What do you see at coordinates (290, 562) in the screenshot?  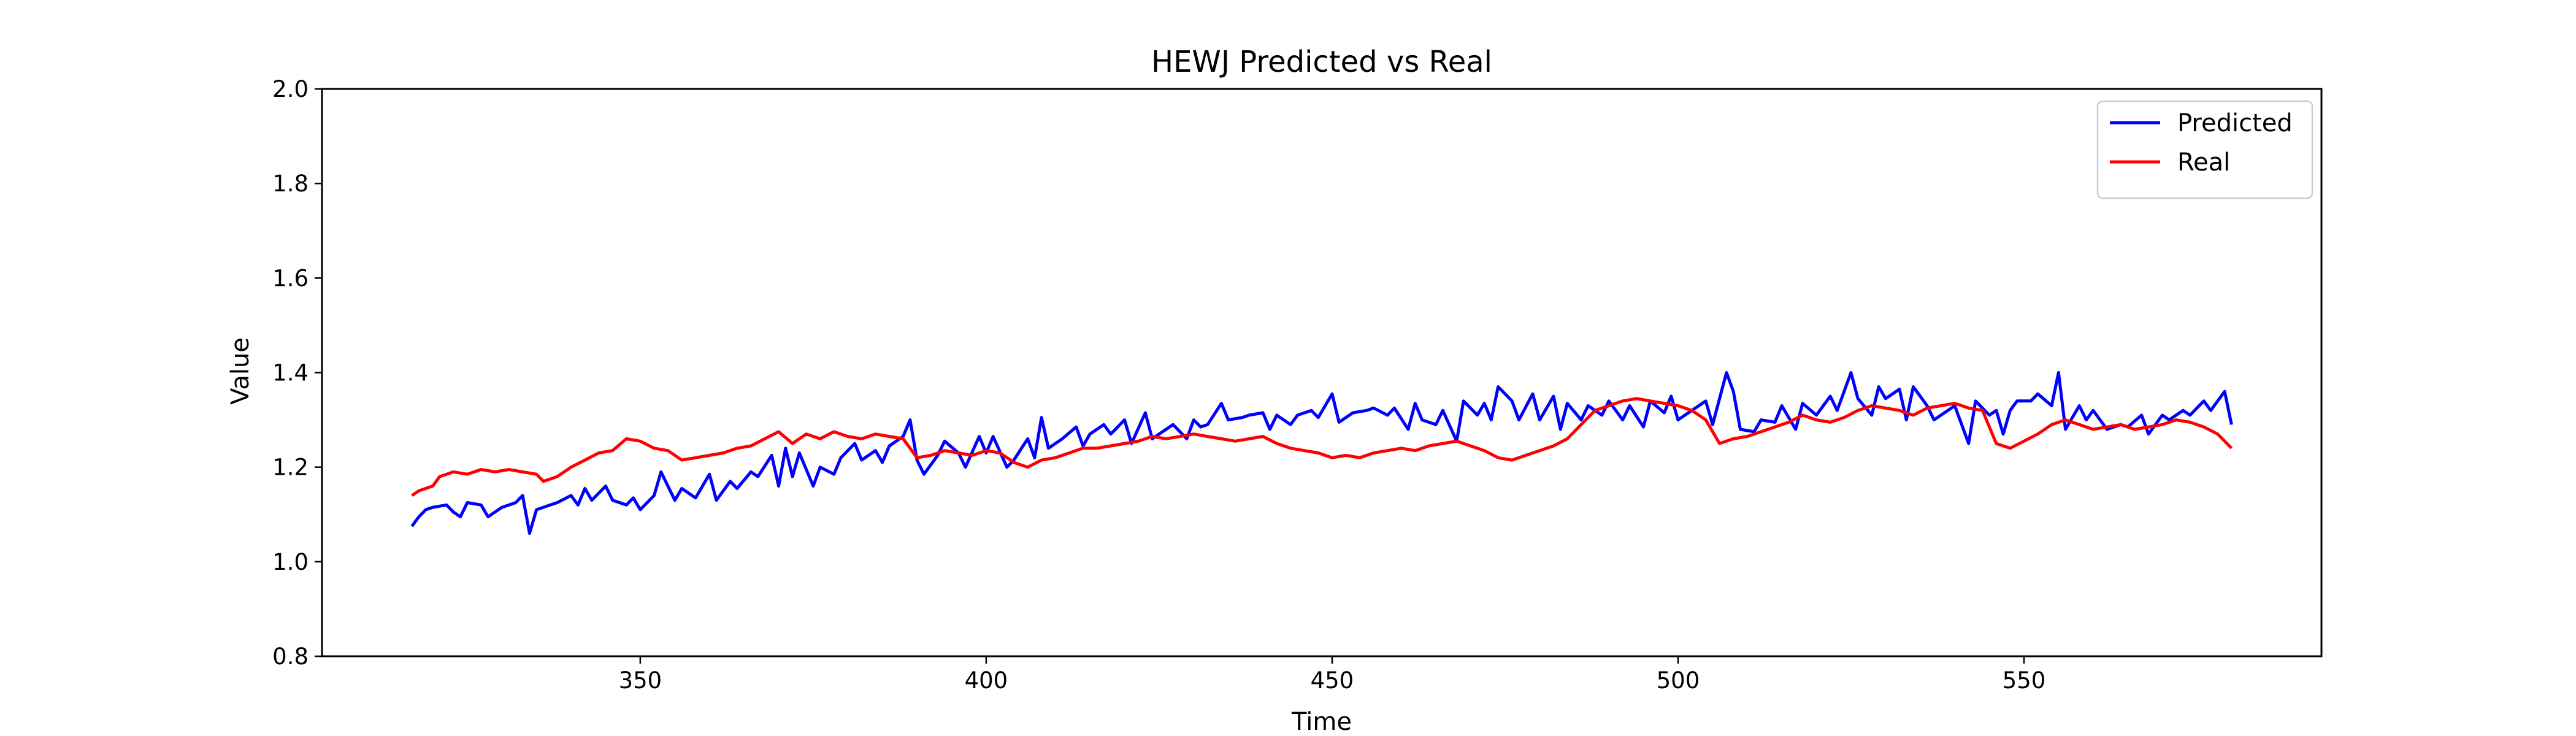 I see `y-tick-label: 1.0` at bounding box center [290, 562].